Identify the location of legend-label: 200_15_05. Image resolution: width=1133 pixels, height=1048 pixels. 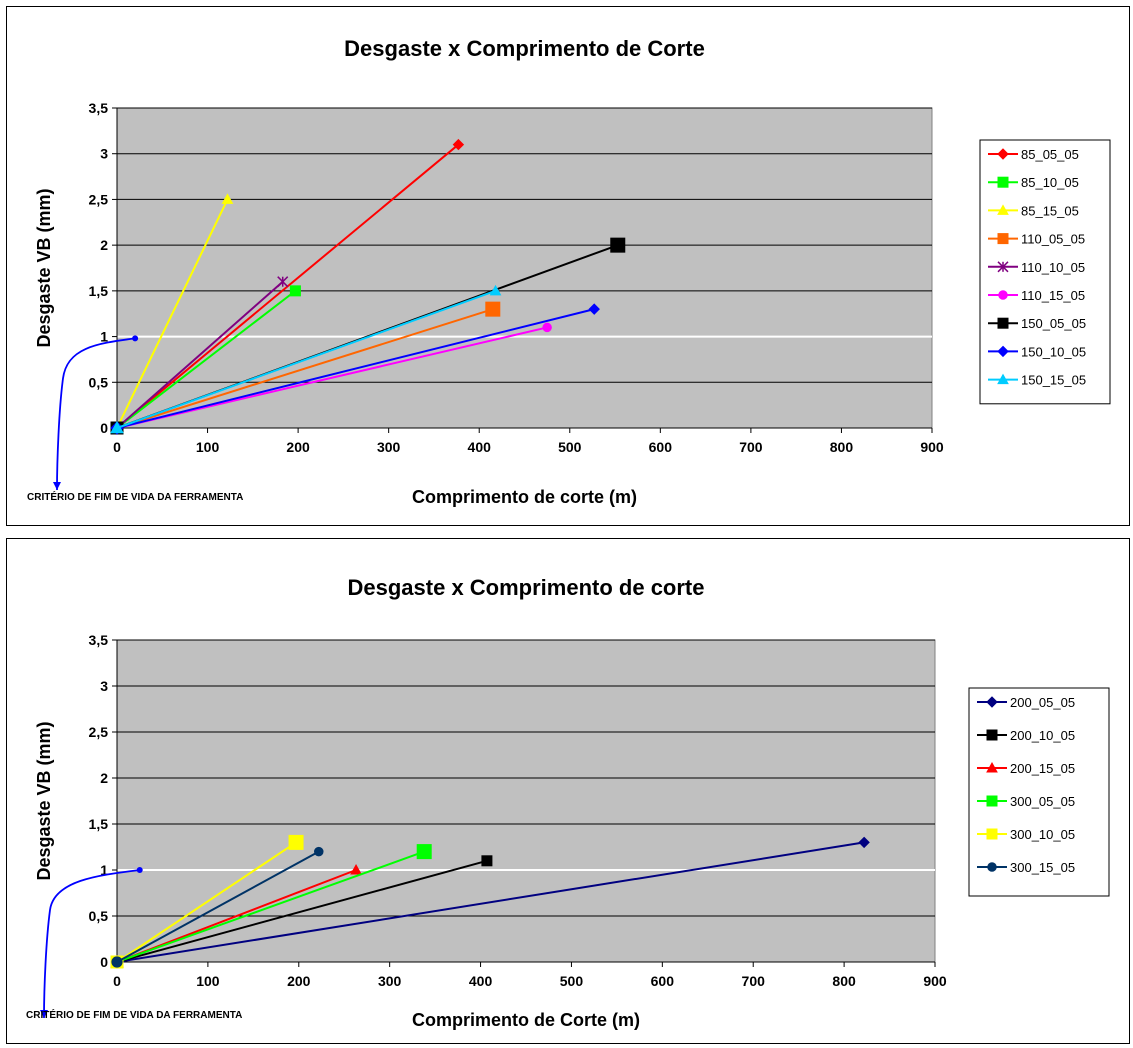
(1042, 768).